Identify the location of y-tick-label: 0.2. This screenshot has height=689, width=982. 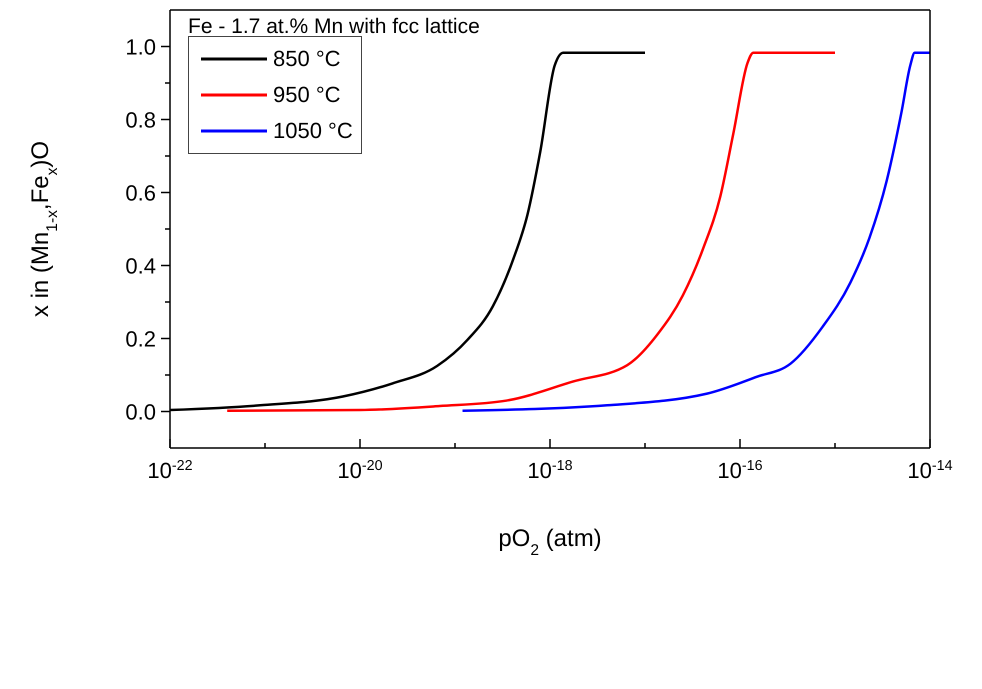
(140, 339).